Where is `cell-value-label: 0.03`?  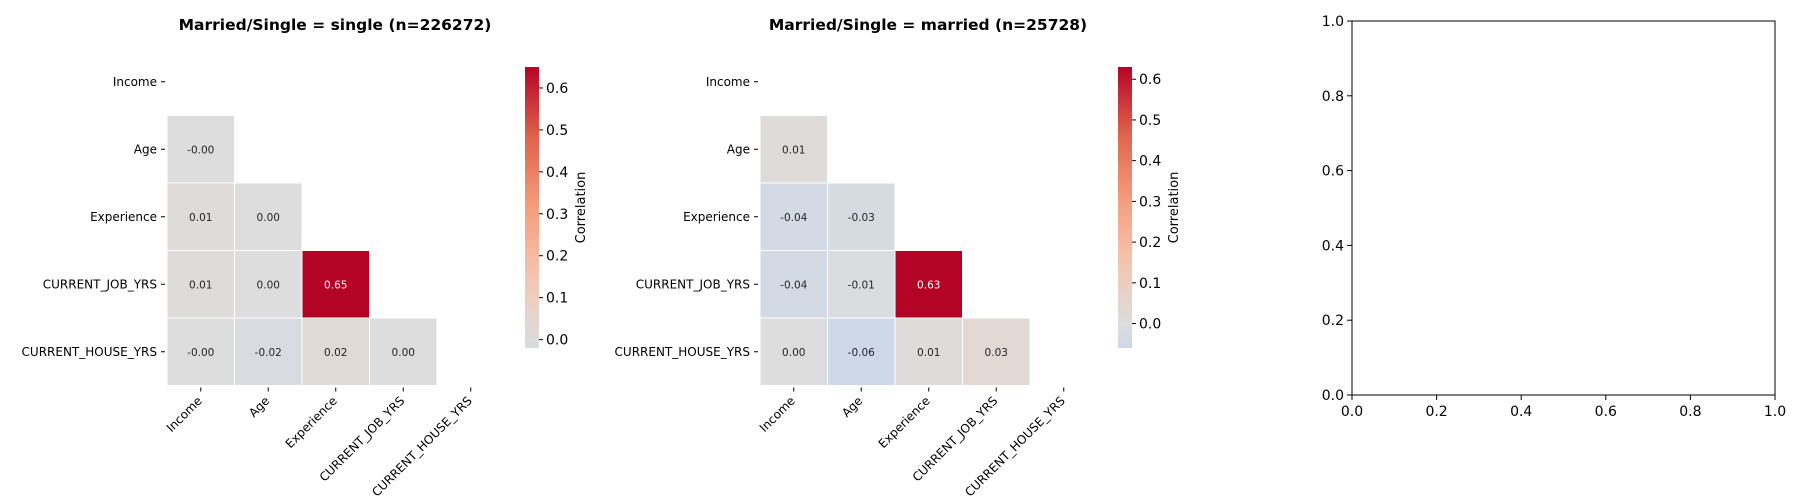 cell-value-label: 0.03 is located at coordinates (996, 353).